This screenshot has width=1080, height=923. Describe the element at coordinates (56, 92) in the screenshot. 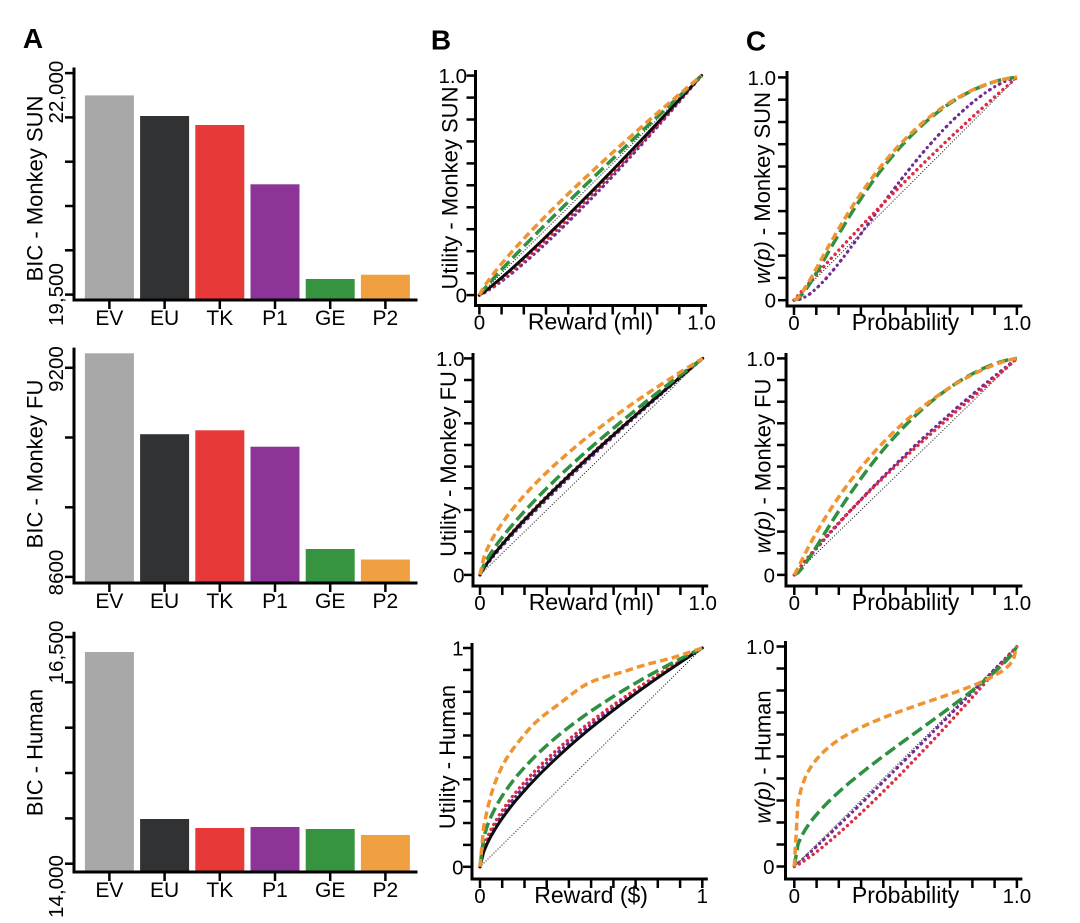

I see `svg-text: 22,000` at that location.